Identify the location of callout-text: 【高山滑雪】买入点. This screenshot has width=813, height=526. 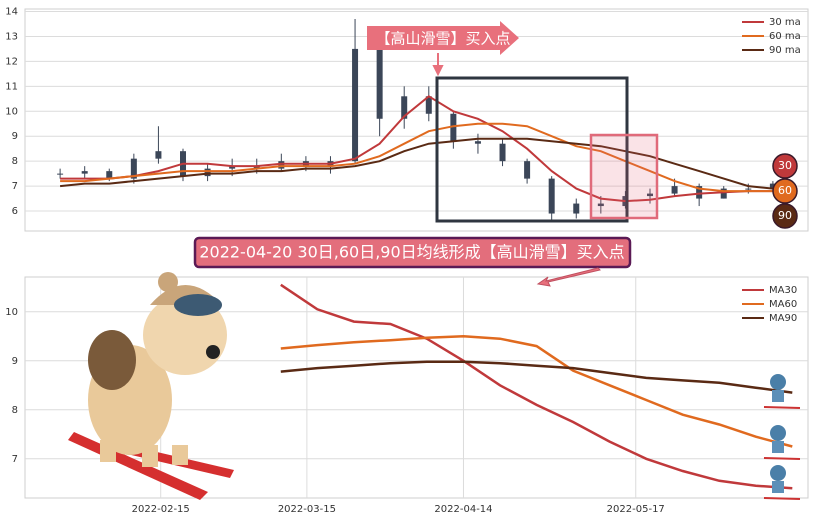
(442, 39).